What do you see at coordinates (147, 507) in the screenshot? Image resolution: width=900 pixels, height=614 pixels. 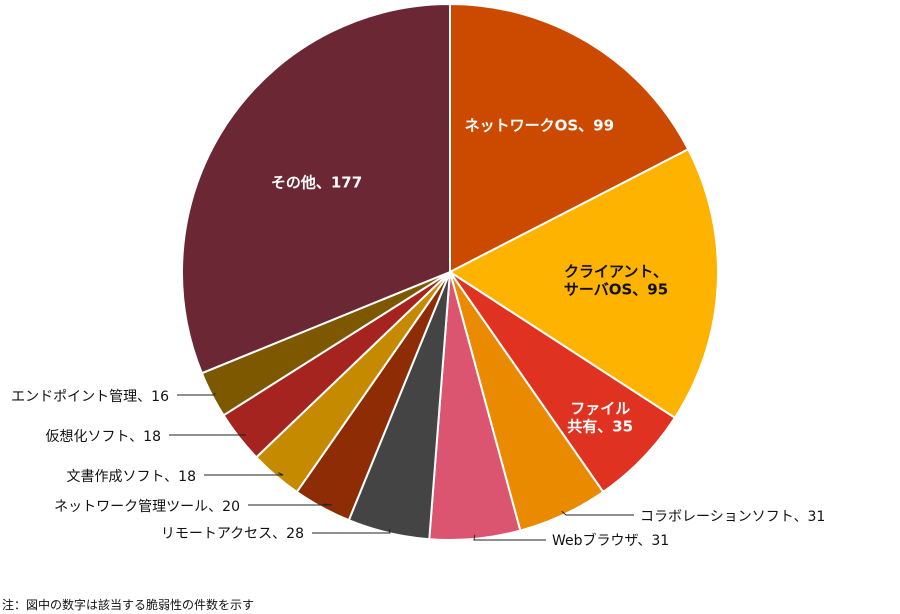 I see `data-label: ネットワーク管理ツール、20` at bounding box center [147, 507].